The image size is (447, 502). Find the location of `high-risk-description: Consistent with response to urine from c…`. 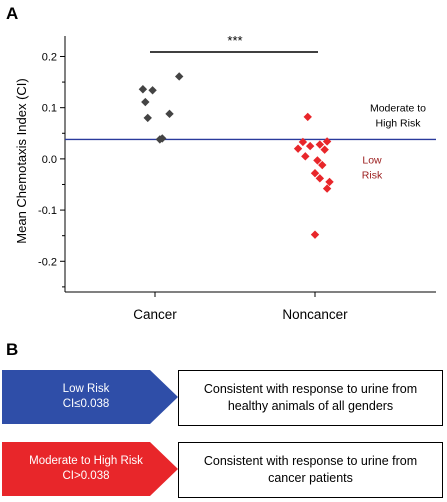

high-risk-description: Consistent with response to urine from c… is located at coordinates (310, 470).